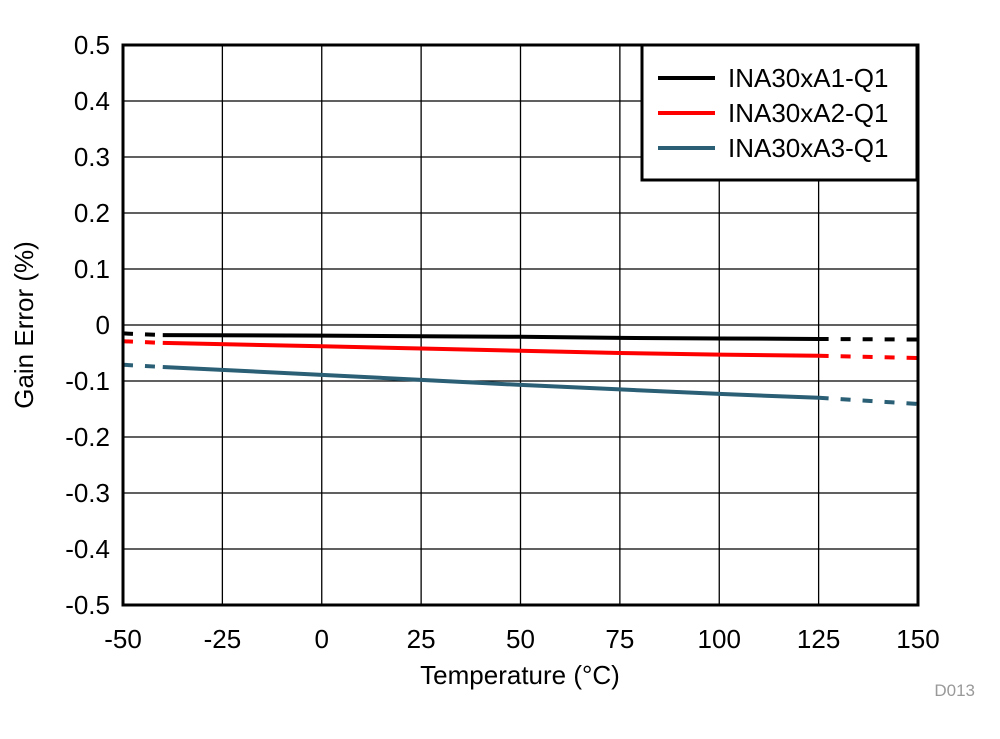 The image size is (1000, 739). Describe the element at coordinates (87, 381) in the screenshot. I see `y-tick-label: -0.1` at that location.